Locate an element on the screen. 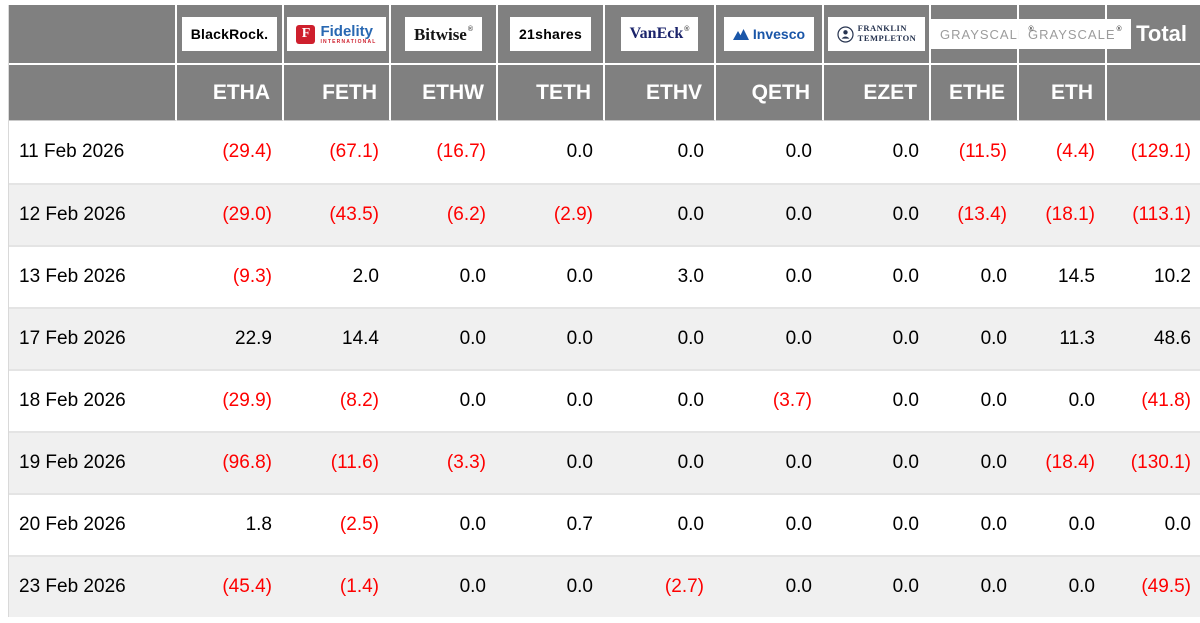 This screenshot has height=623, width=1200. date-cell: 11 Feb 2026 is located at coordinates (72, 151).